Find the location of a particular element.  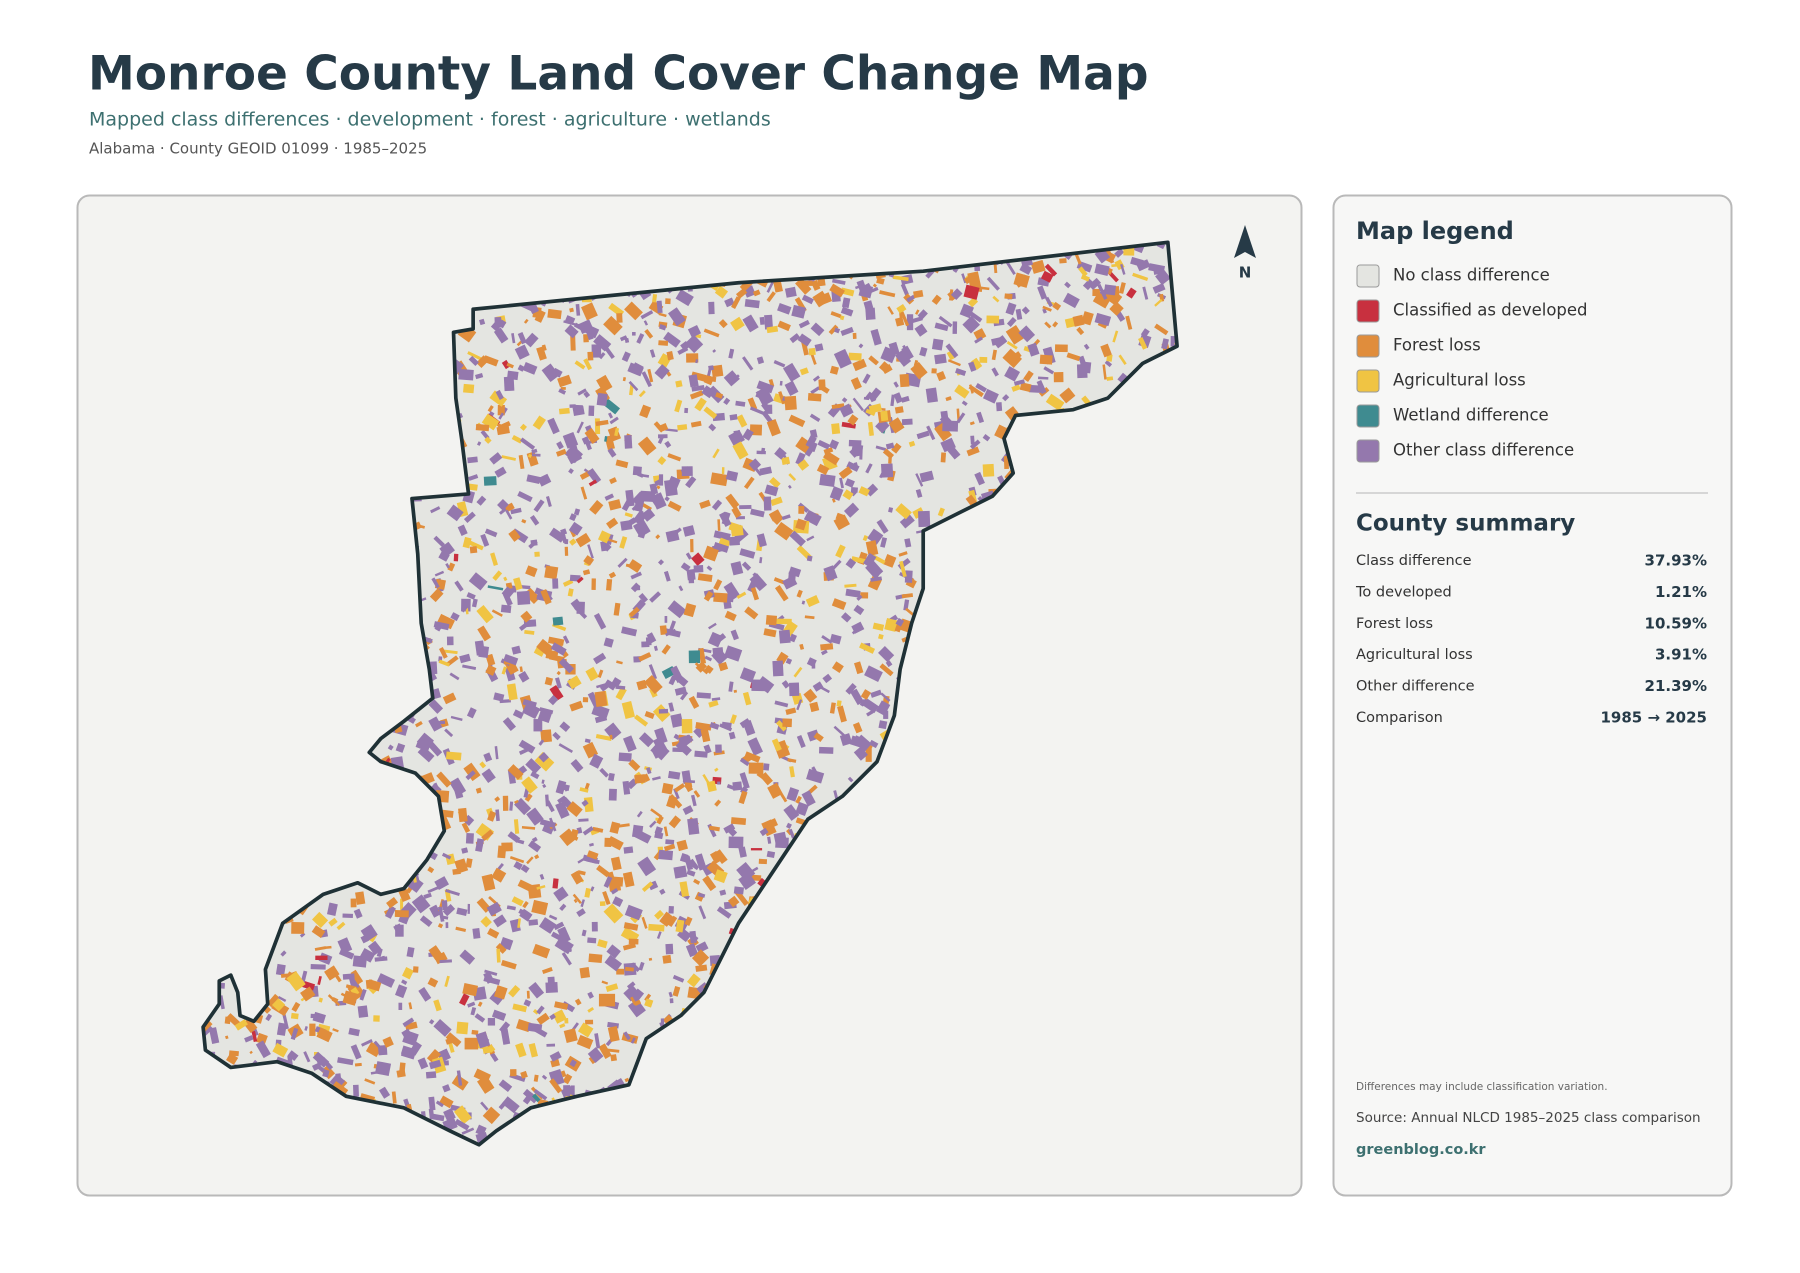

summary-label: To developed is located at coordinates (1403, 592).